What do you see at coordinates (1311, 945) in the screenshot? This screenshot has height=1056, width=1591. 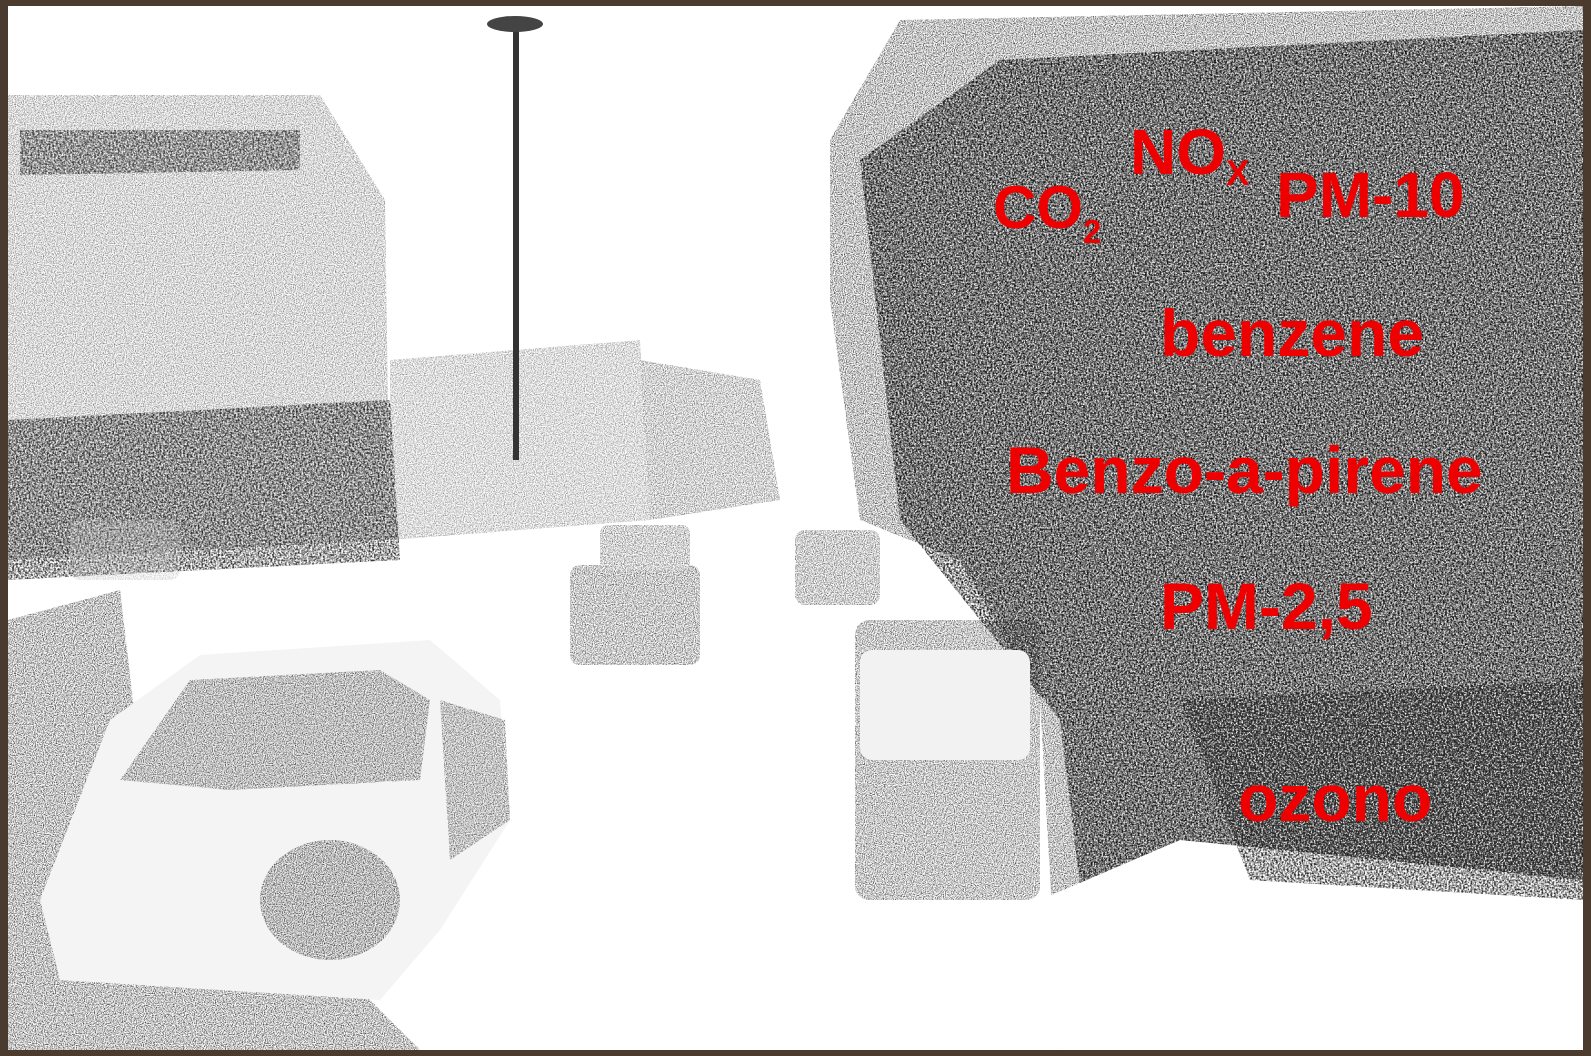 I see `right-sidewalk` at bounding box center [1311, 945].